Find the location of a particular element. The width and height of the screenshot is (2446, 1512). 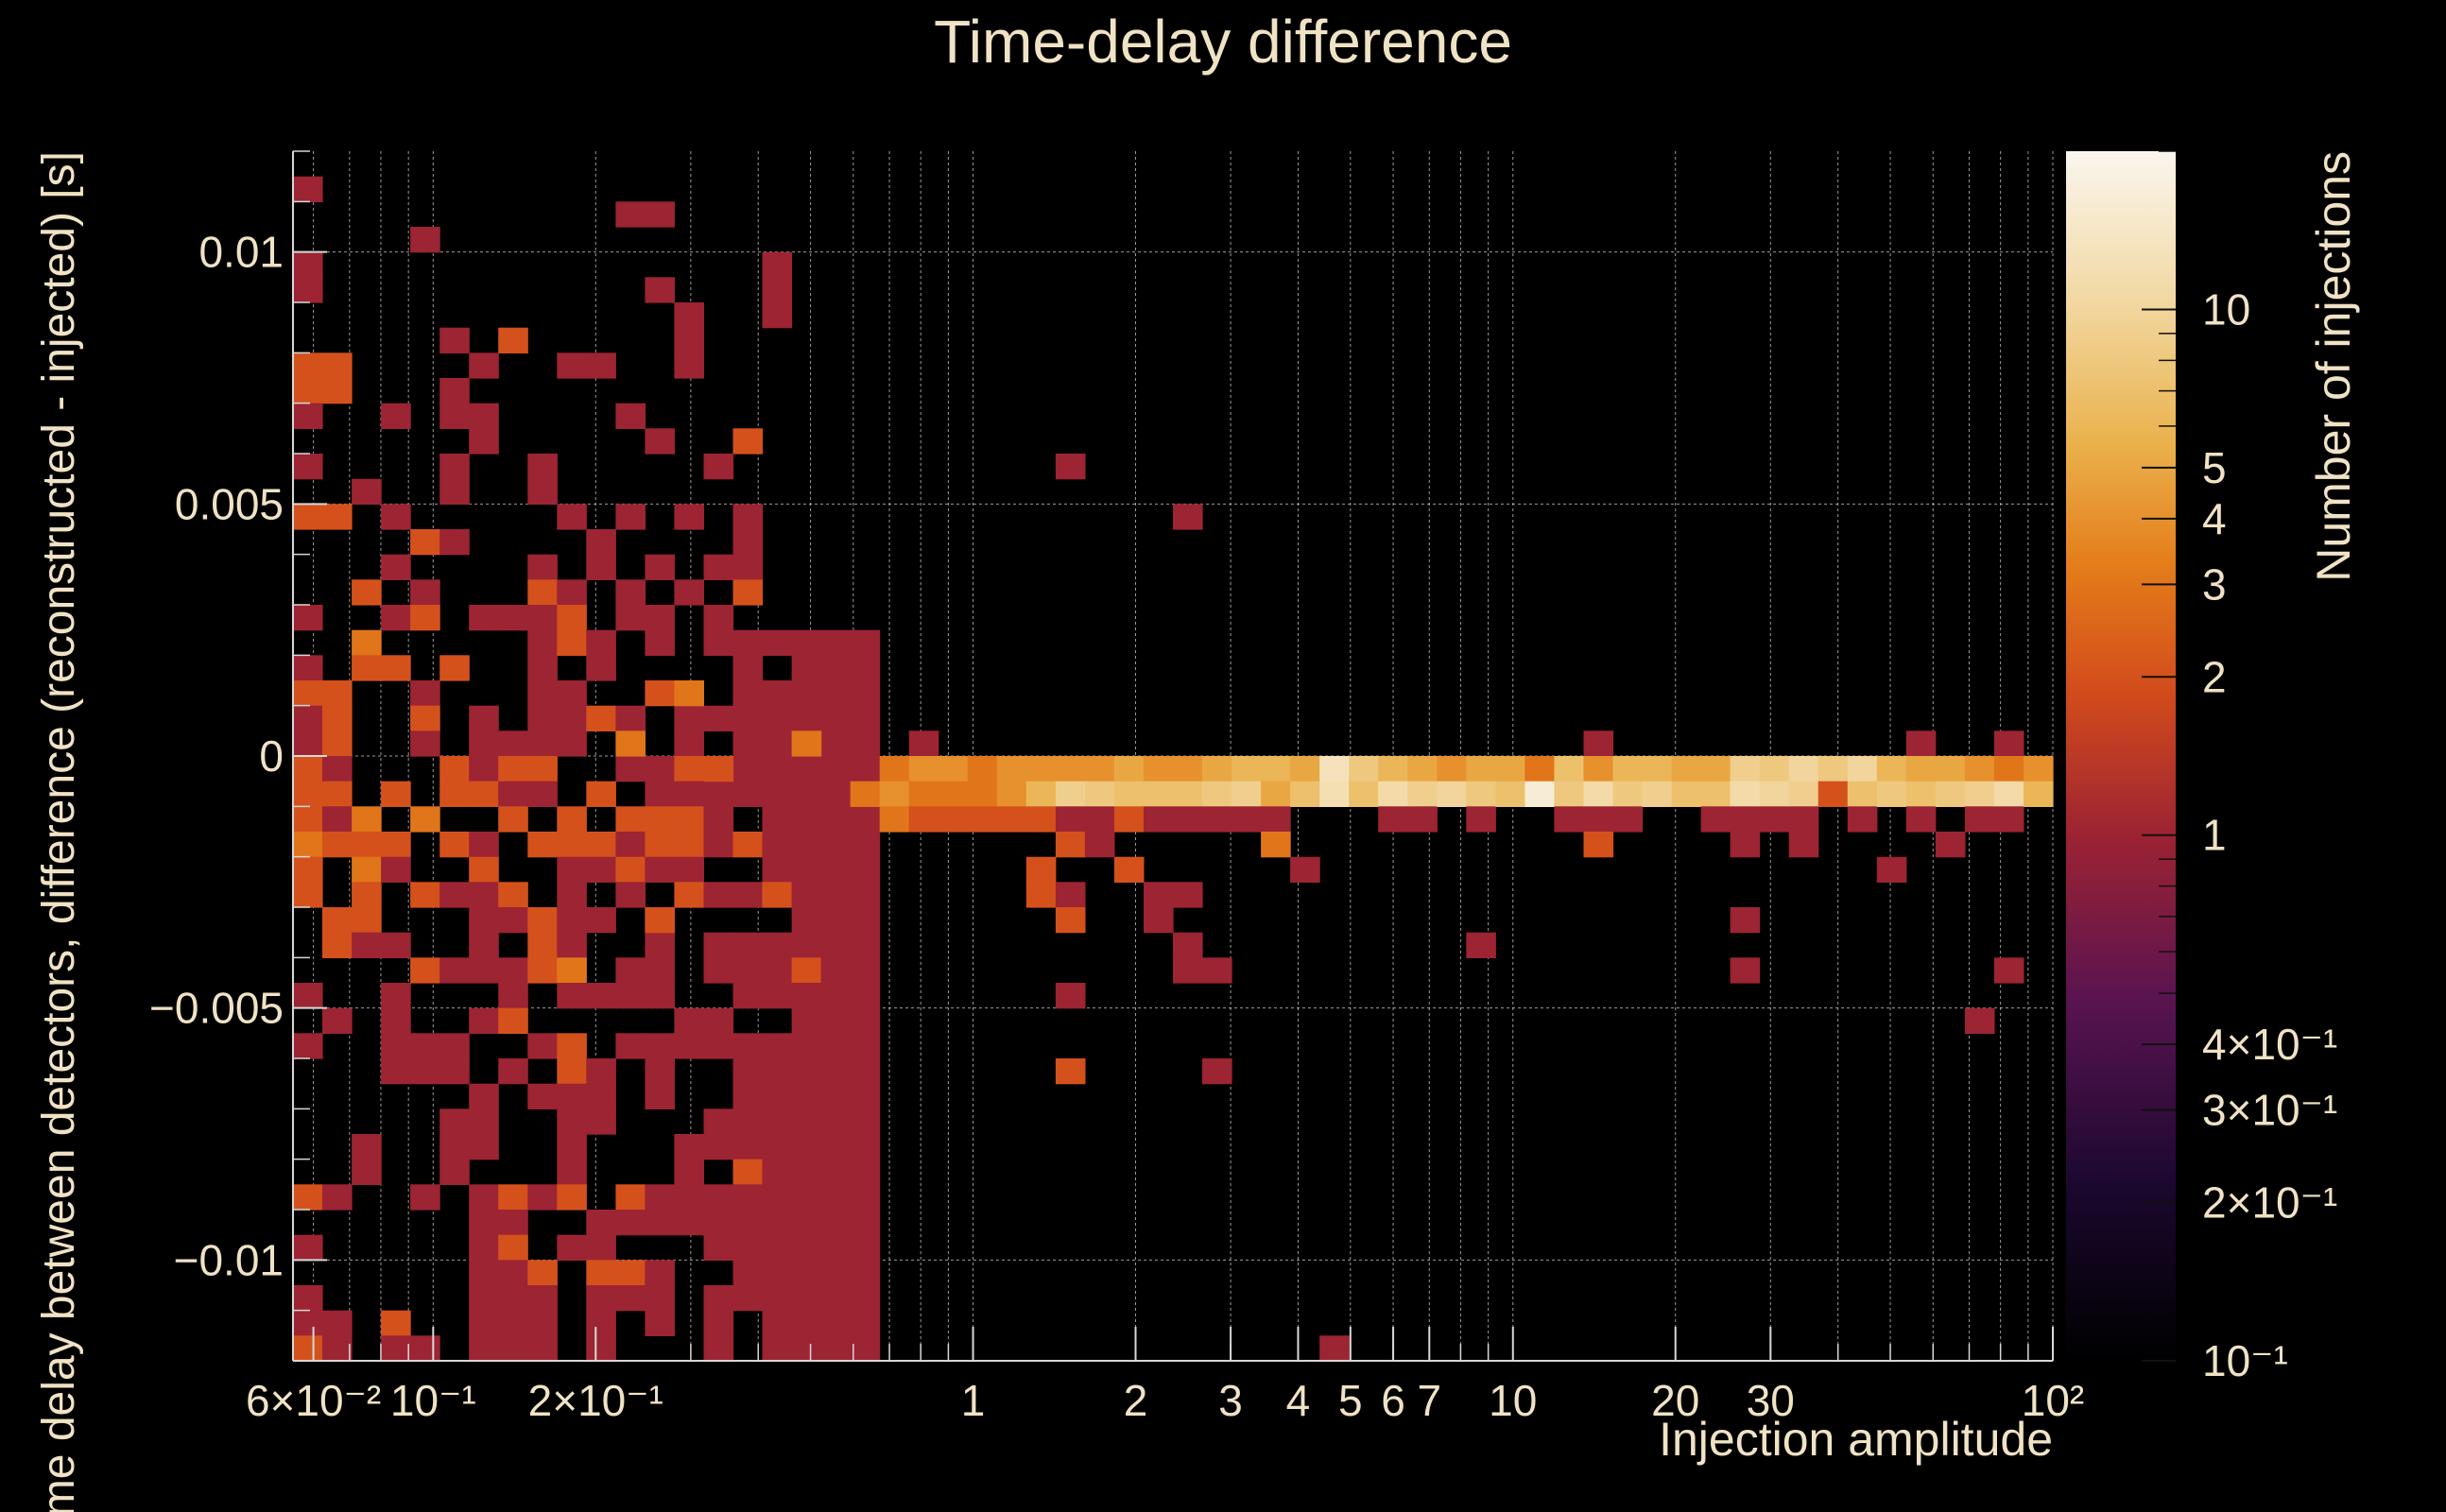

z-tick-label: 2 is located at coordinates (2214, 676).